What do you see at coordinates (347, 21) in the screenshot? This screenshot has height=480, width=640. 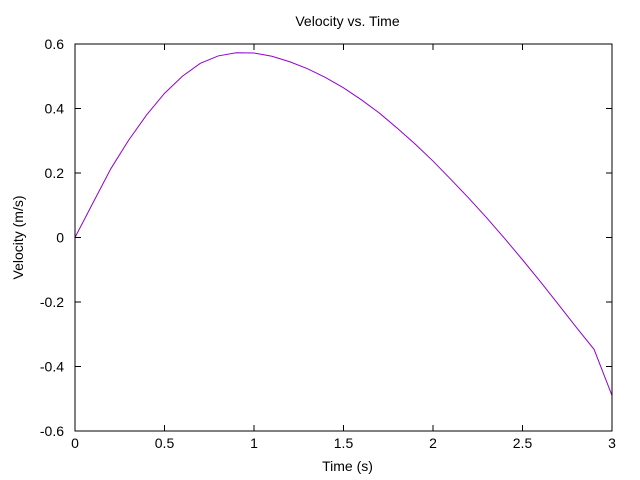 I see `chart-title: Velocity vs. Time` at bounding box center [347, 21].